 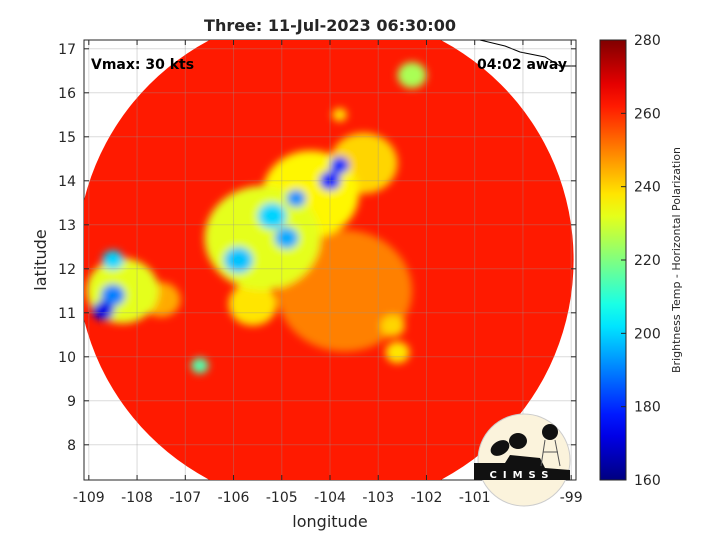 What do you see at coordinates (475, 498) in the screenshot?
I see `x-tick-label: -101` at bounding box center [475, 498].